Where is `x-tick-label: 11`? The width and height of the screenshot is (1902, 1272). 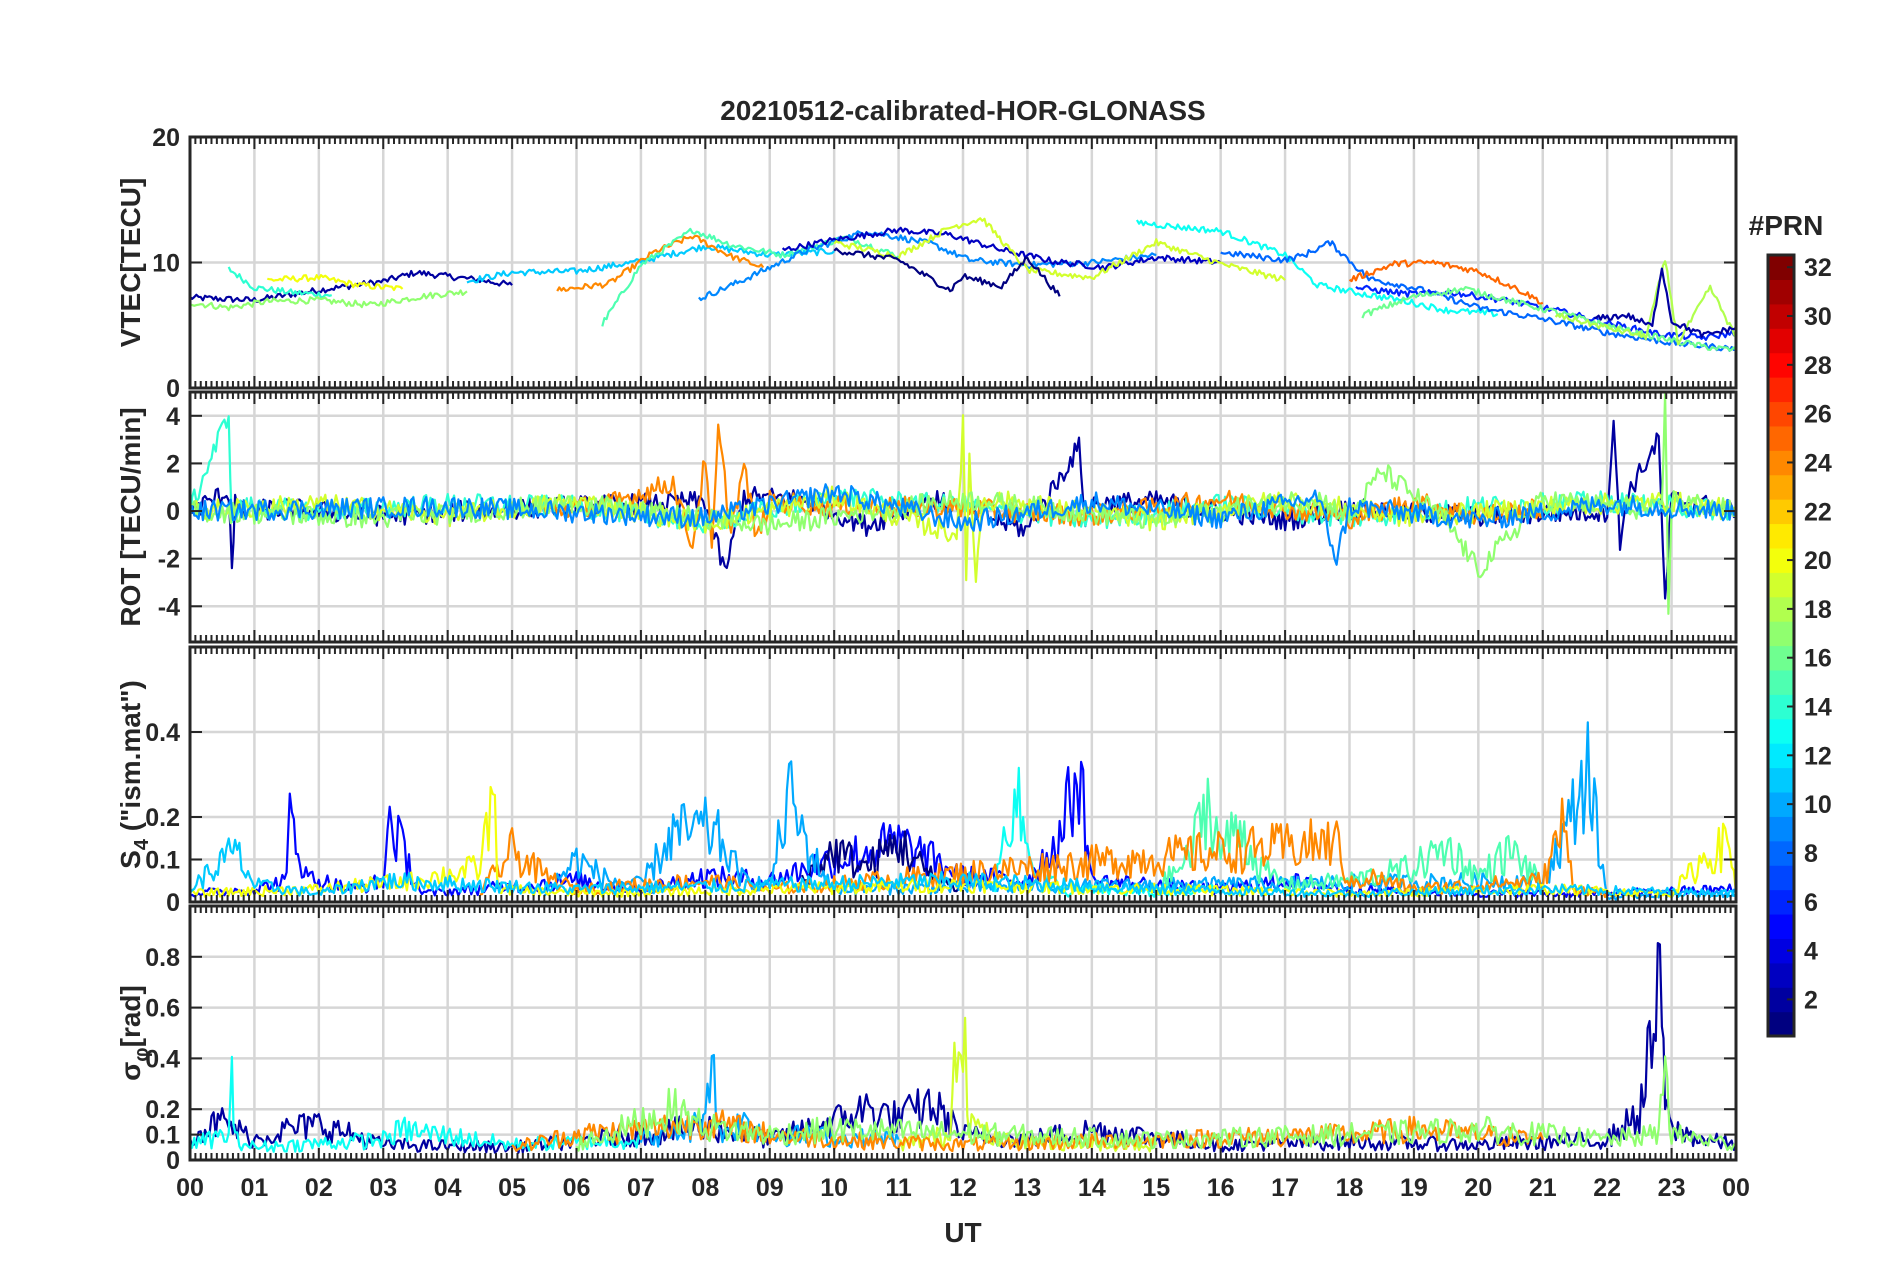
x-tick-label: 11 is located at coordinates (898, 1188).